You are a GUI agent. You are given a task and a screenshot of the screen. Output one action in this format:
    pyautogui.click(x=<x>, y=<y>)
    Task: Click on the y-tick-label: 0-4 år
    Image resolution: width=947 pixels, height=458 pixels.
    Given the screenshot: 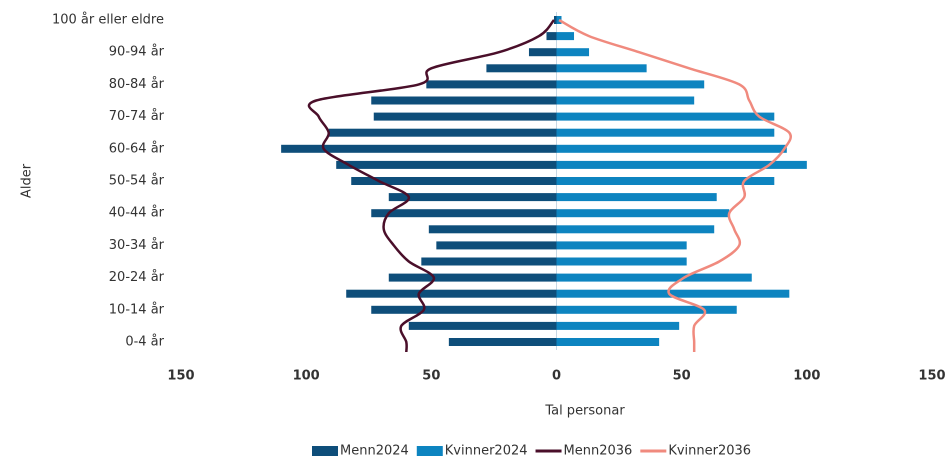 What is the action you would take?
    pyautogui.click(x=144, y=342)
    